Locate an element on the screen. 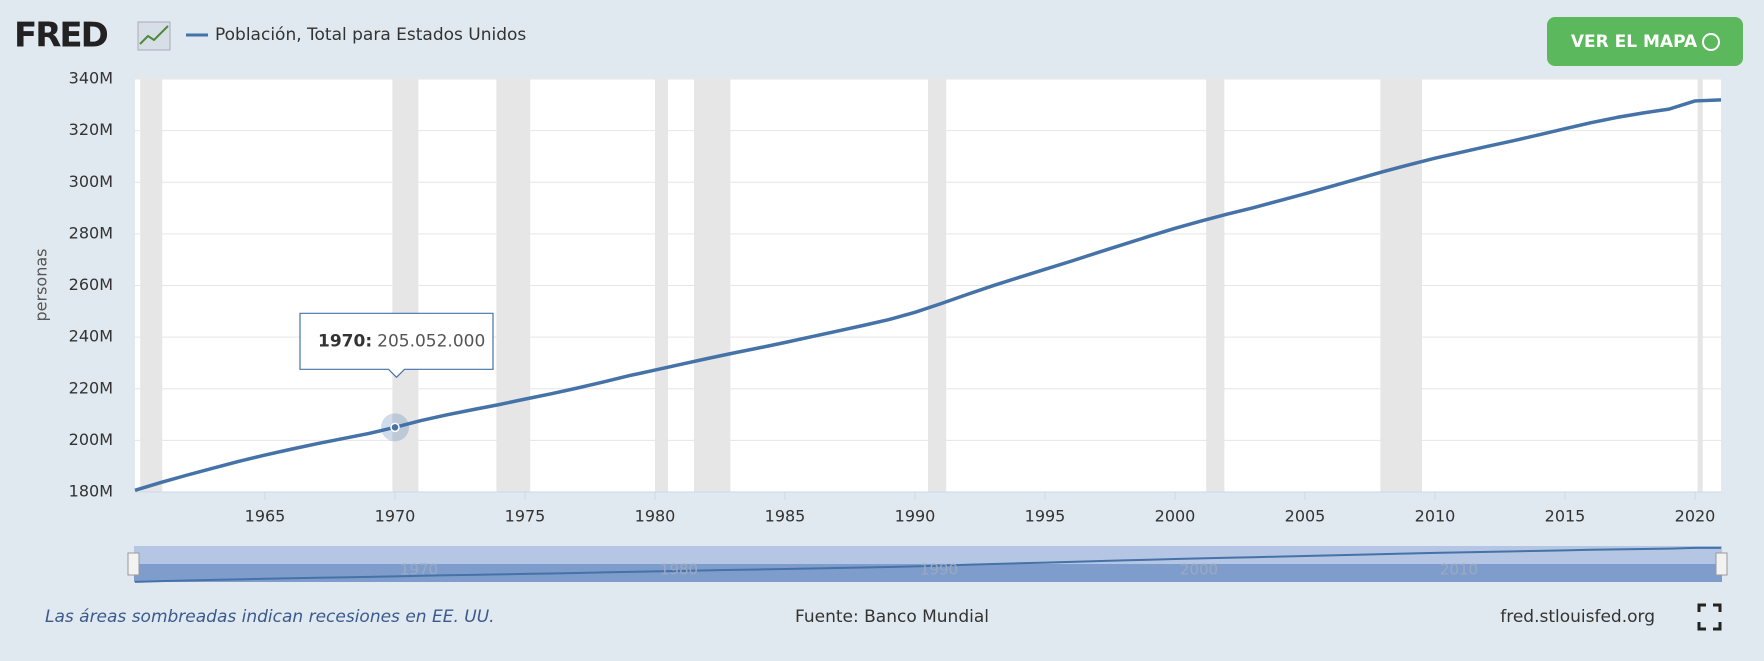 Image resolution: width=1764 pixels, height=661 pixels. navigator-tick-label: 1970 is located at coordinates (419, 570).